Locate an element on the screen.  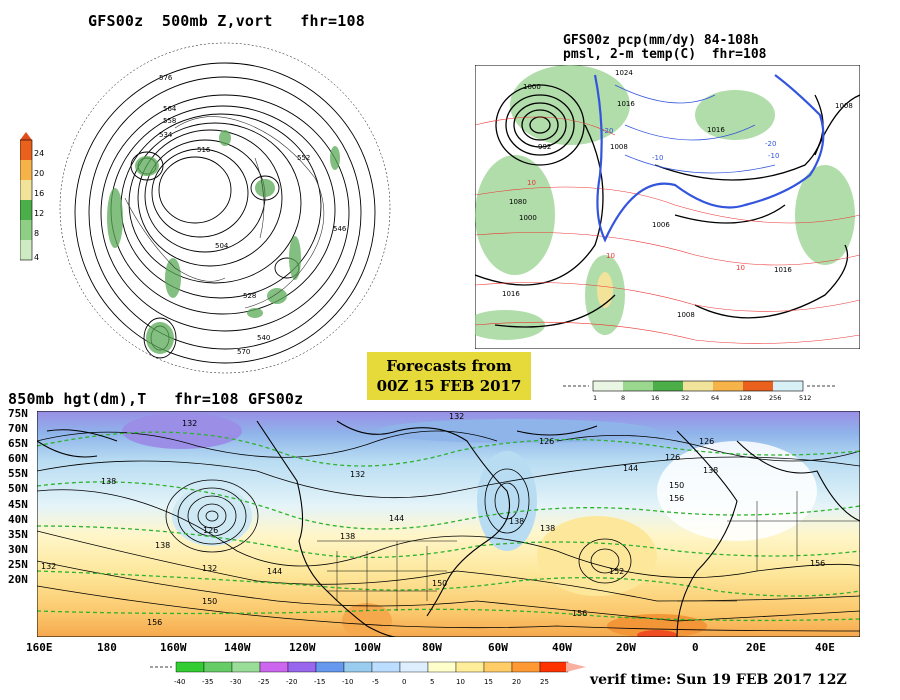
temperature-colorbar-cells is located at coordinates (372, 667).